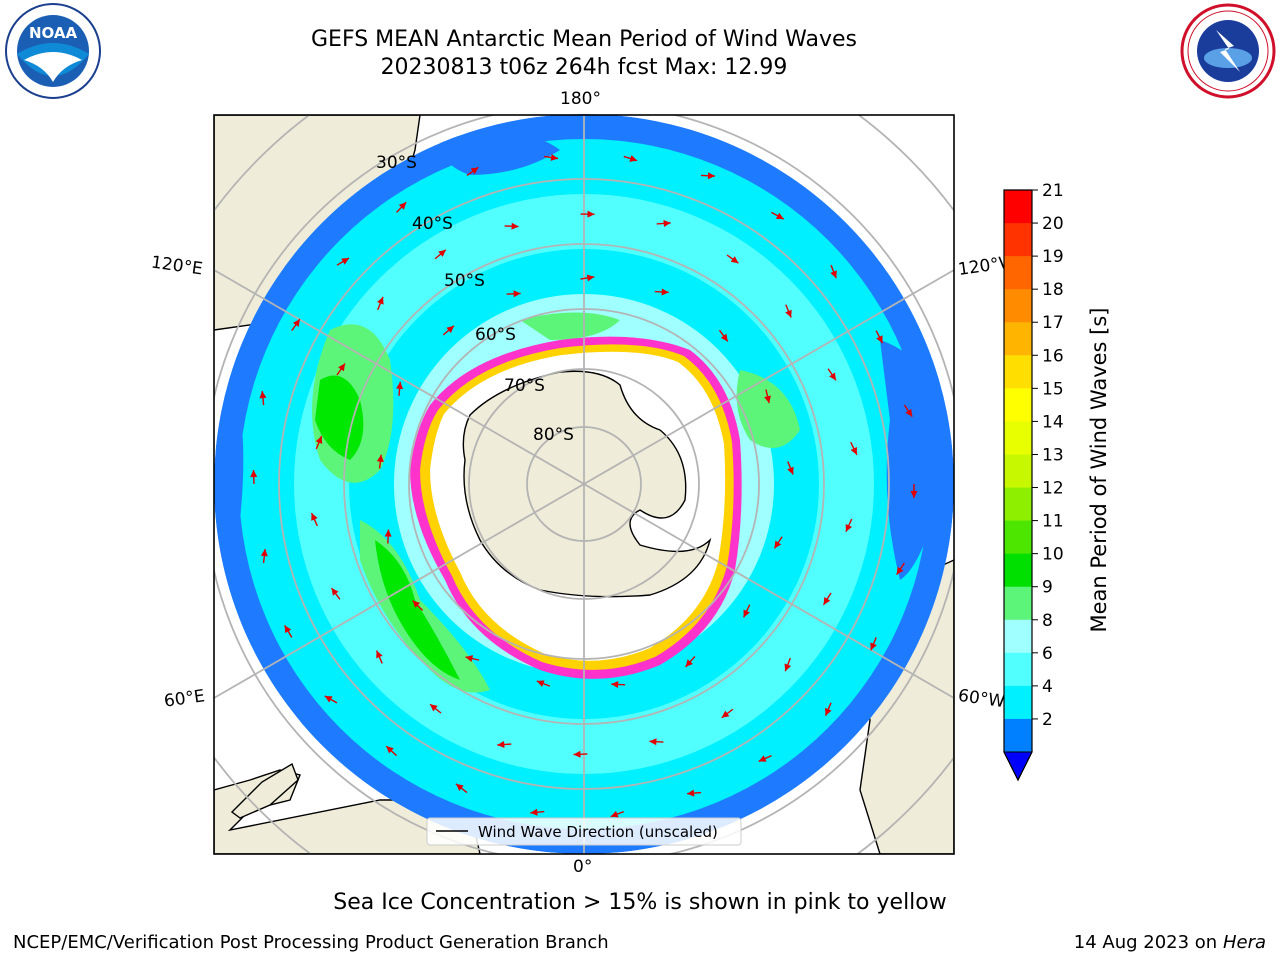 Image resolution: width=1280 pixels, height=960 pixels. Describe the element at coordinates (1145, 942) in the screenshot. I see `date-value: 14 Aug 2023 on` at that location.